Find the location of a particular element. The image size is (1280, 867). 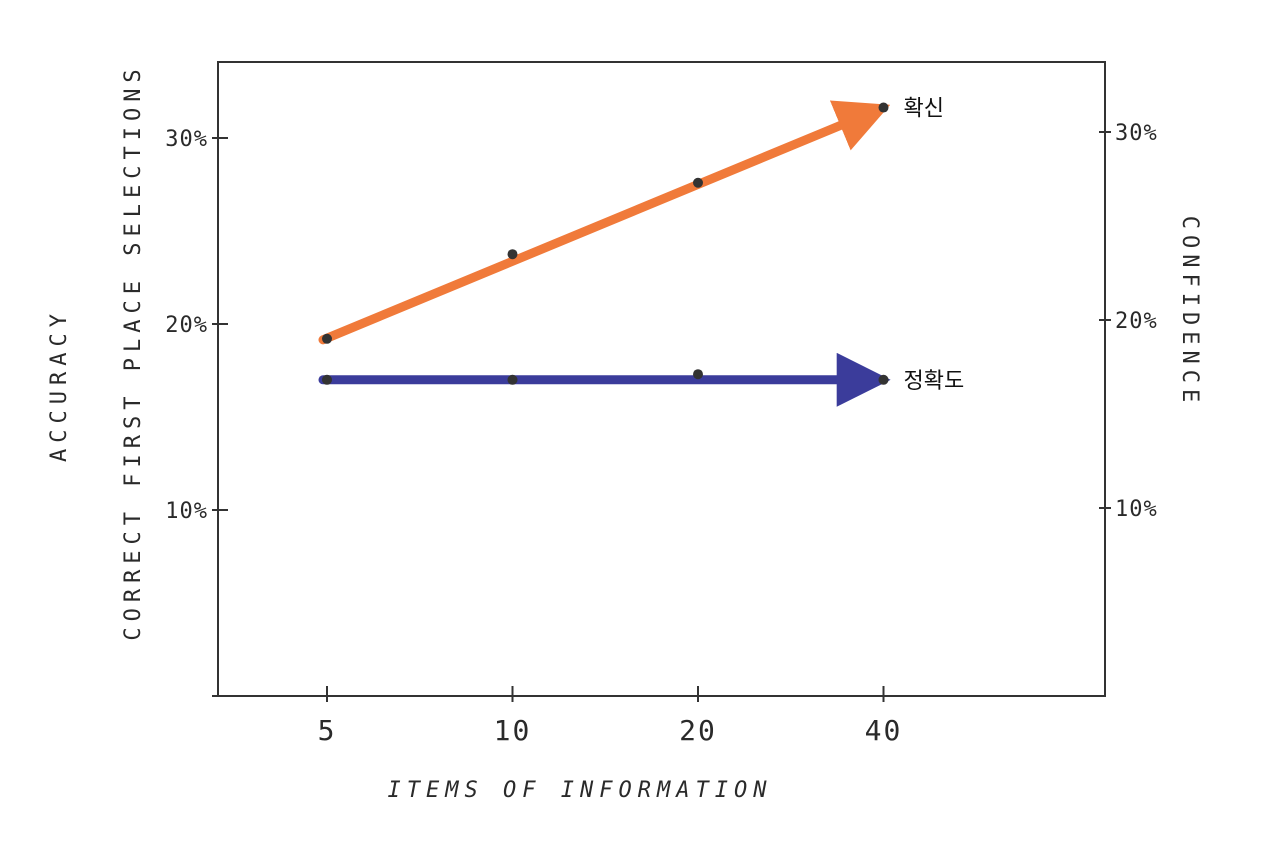

xtick-label-3: 40 is located at coordinates (884, 730).